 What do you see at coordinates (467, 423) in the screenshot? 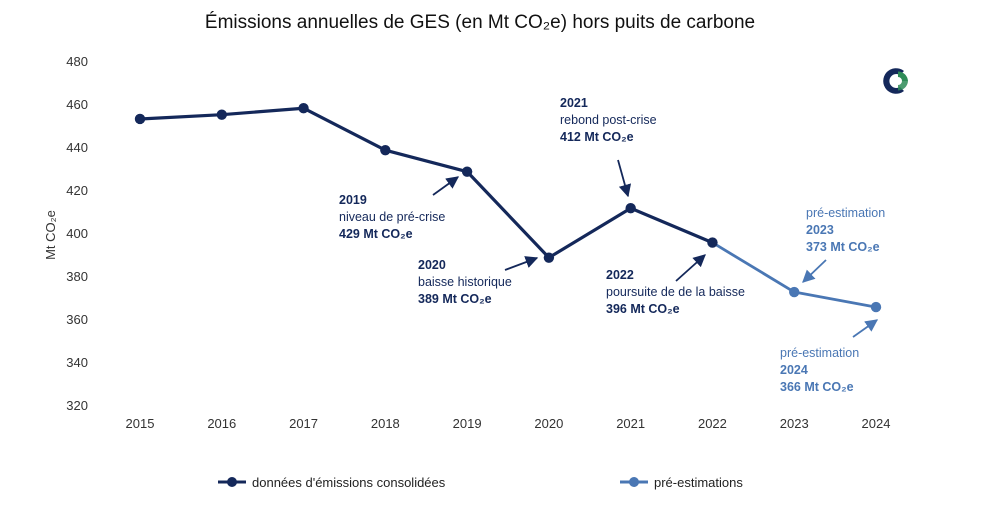
I see `x-tick-label: 2019` at bounding box center [467, 423].